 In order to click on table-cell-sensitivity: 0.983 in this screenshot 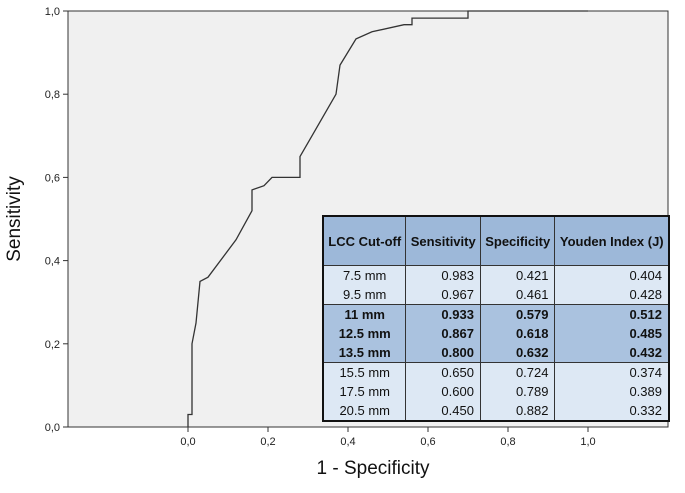, I will do `click(443, 275)`.